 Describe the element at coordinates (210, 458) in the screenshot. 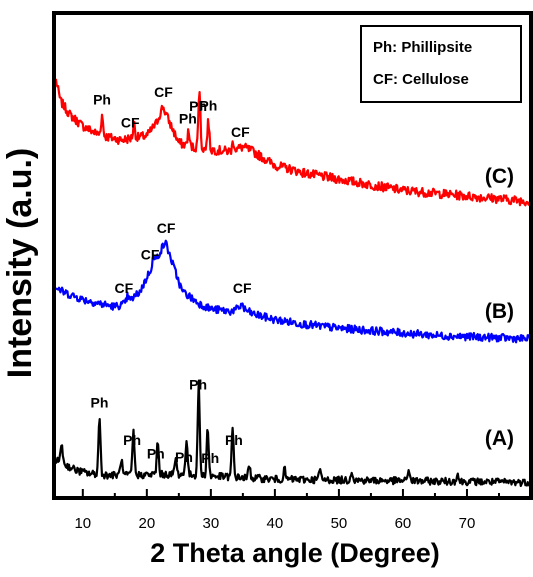

I see `peak-label-ph-16: Ph` at that location.